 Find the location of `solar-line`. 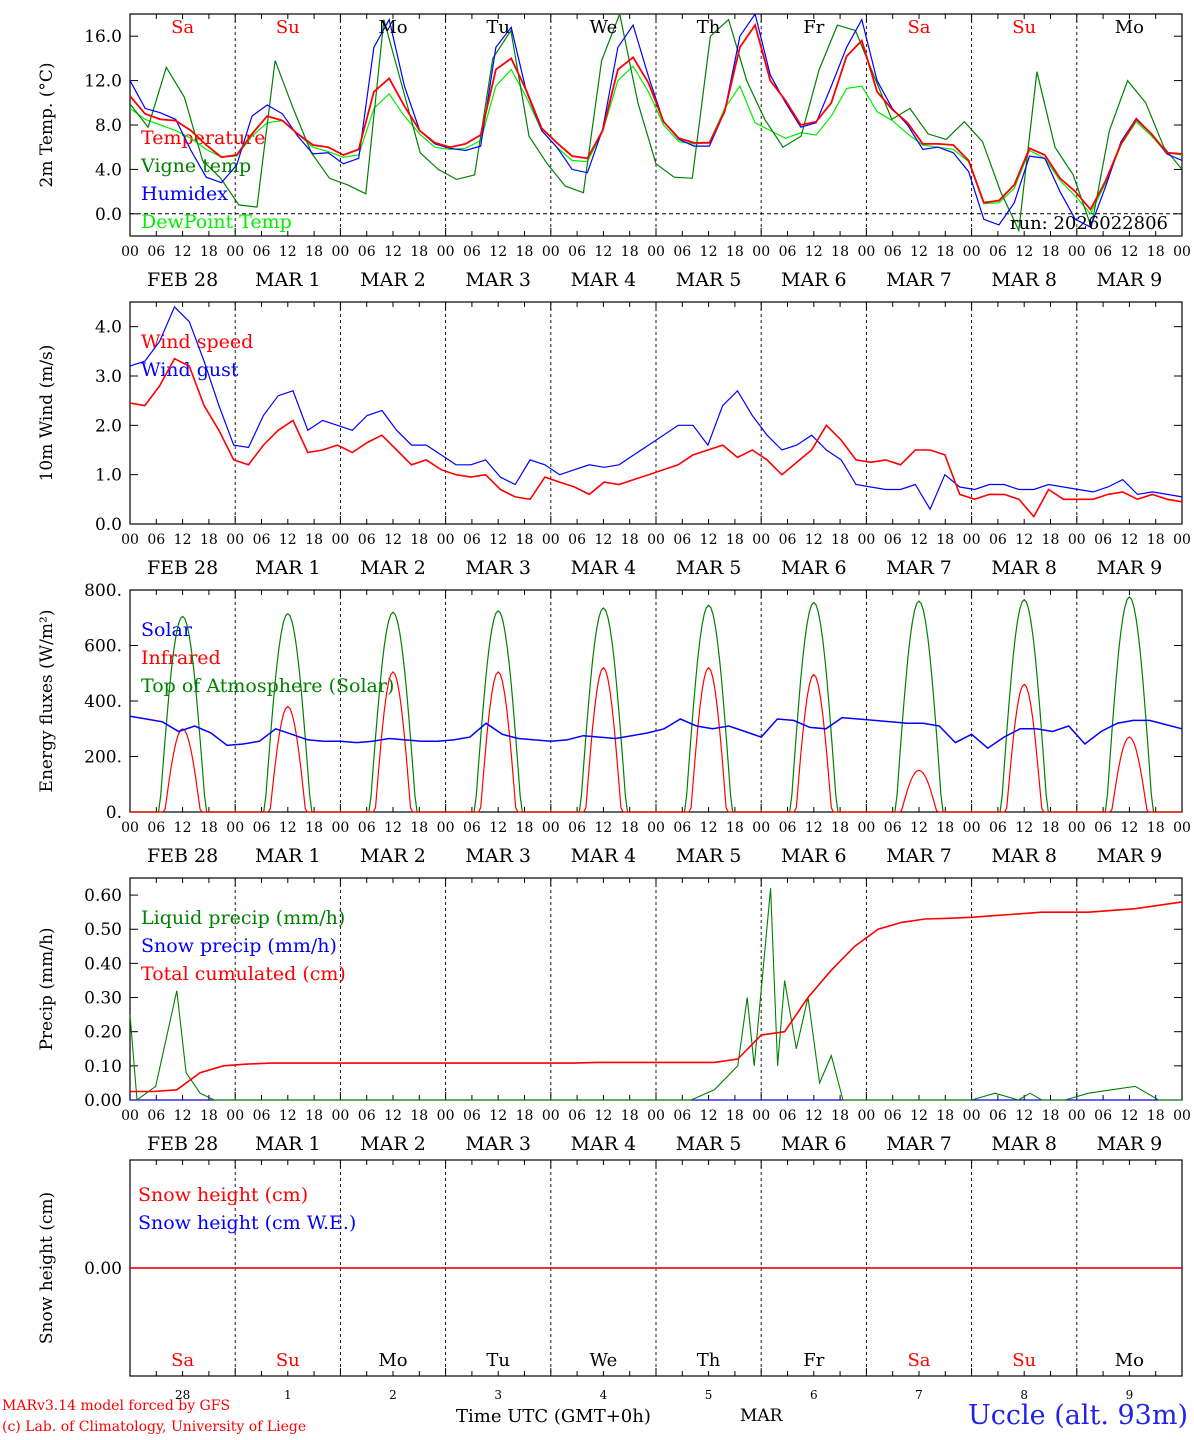

solar-line is located at coordinates (656, 739).